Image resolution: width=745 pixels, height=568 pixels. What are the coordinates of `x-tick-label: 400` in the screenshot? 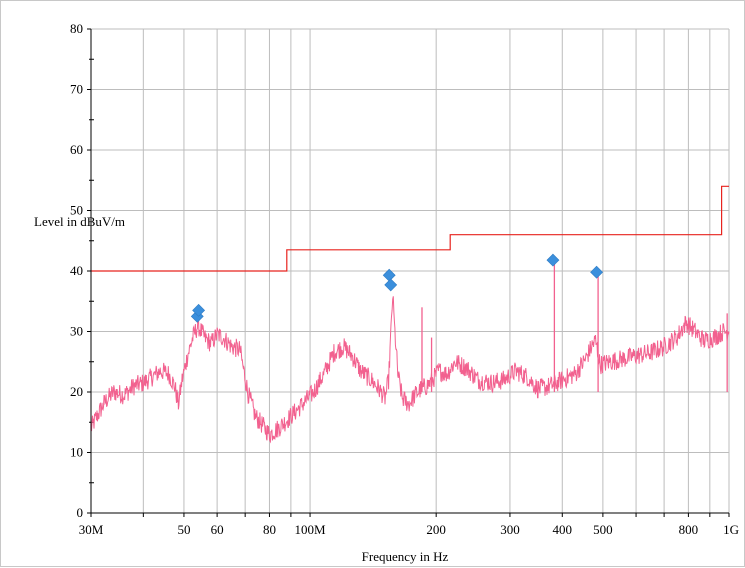 It's located at (563, 529).